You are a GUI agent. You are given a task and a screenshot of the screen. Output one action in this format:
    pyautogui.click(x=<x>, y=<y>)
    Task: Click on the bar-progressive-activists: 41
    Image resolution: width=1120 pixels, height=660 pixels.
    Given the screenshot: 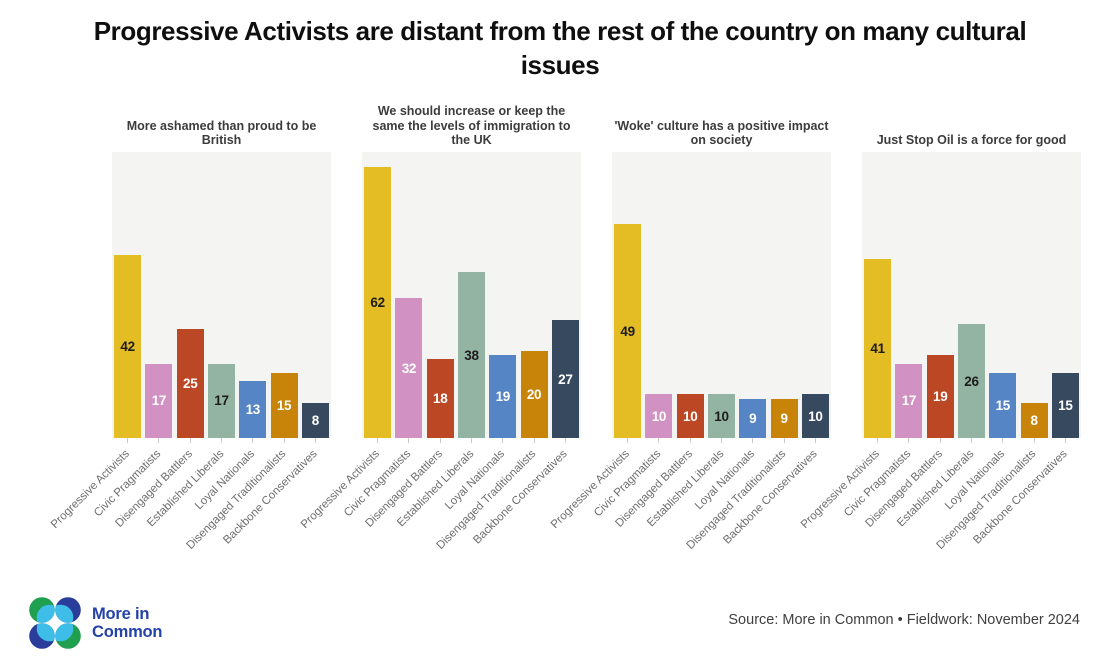 What is the action you would take?
    pyautogui.click(x=878, y=348)
    